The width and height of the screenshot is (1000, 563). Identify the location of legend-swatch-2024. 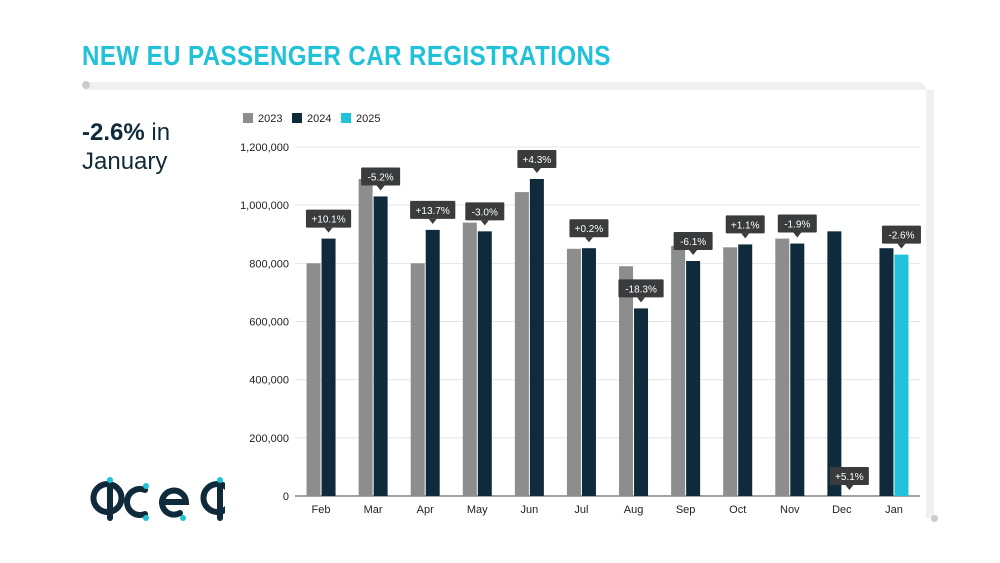
(297, 118).